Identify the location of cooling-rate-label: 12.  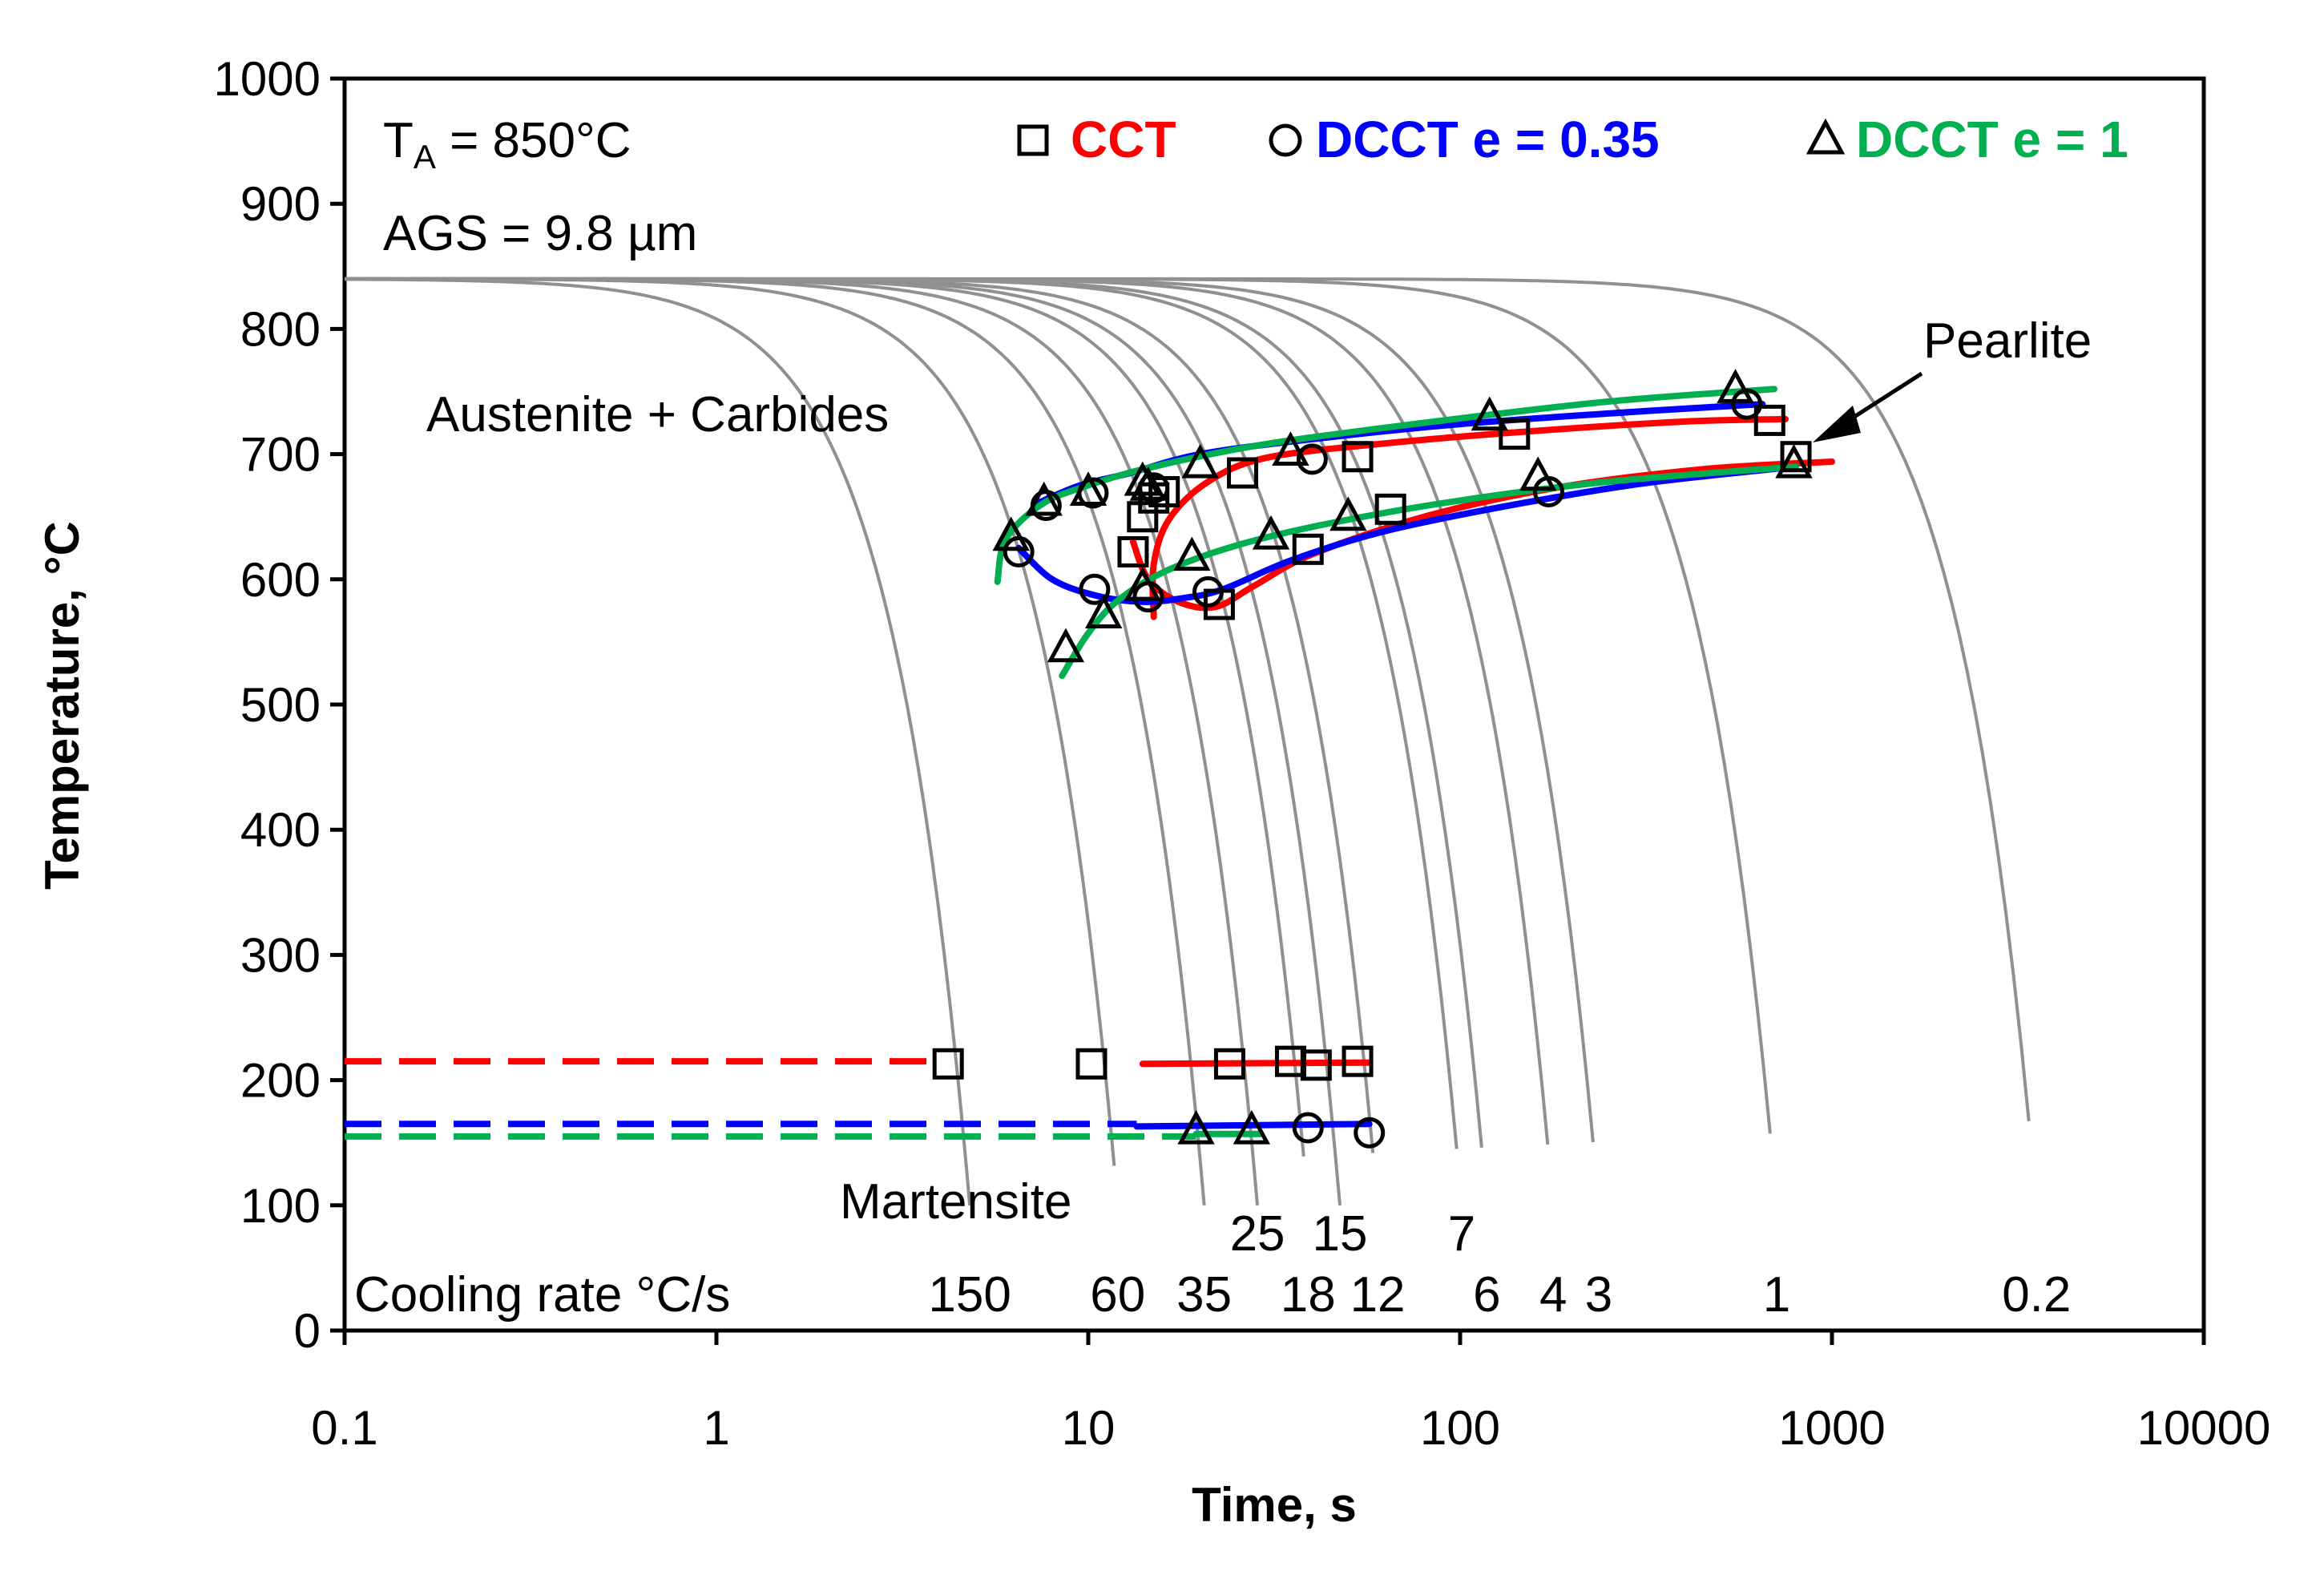
(1378, 1295).